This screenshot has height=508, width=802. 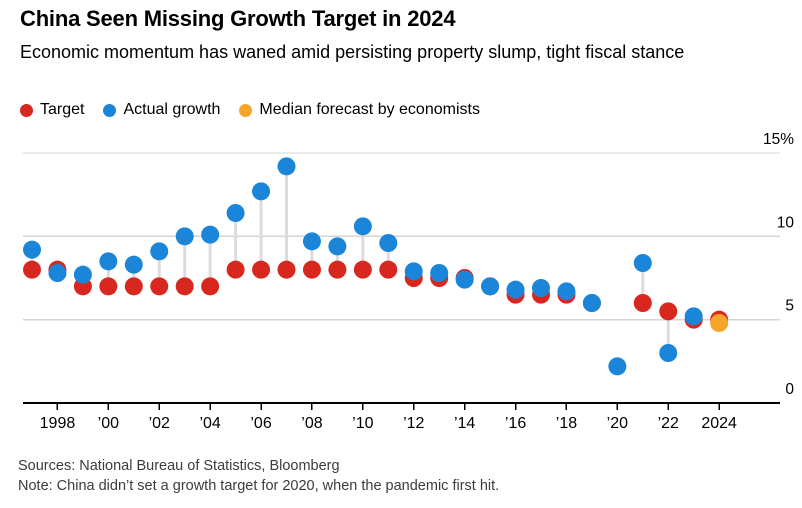 I want to click on target-dot-2011, so click(x=388, y=269).